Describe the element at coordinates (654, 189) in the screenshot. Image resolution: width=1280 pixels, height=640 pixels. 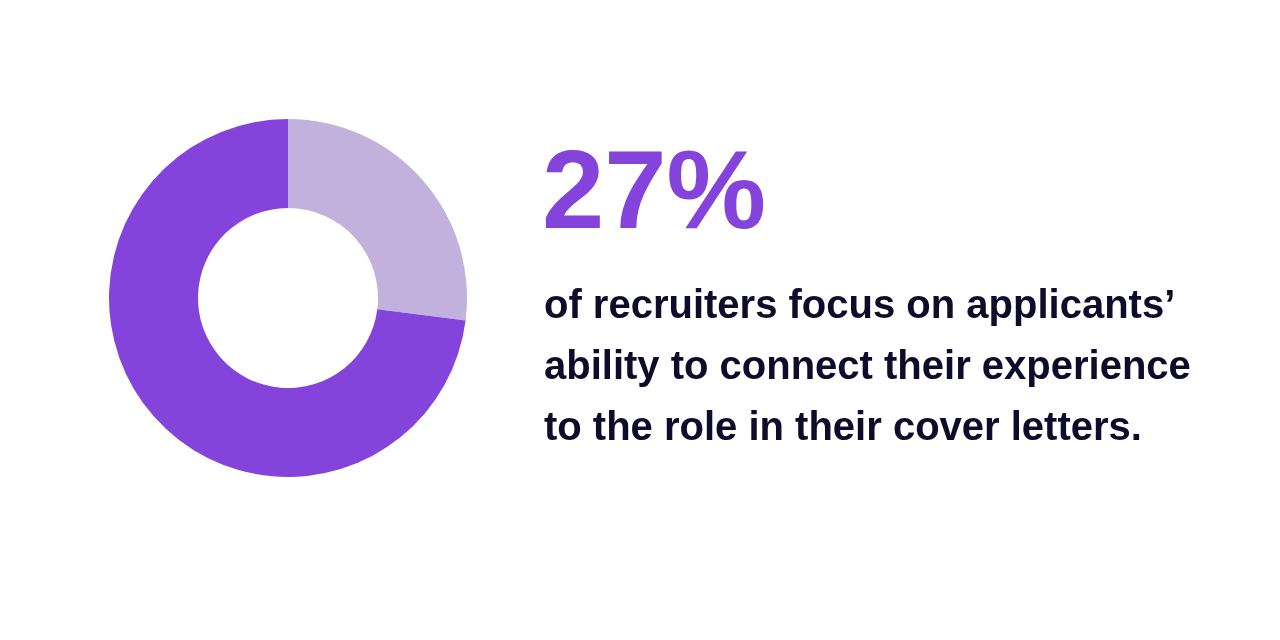
I see `text: 27%` at that location.